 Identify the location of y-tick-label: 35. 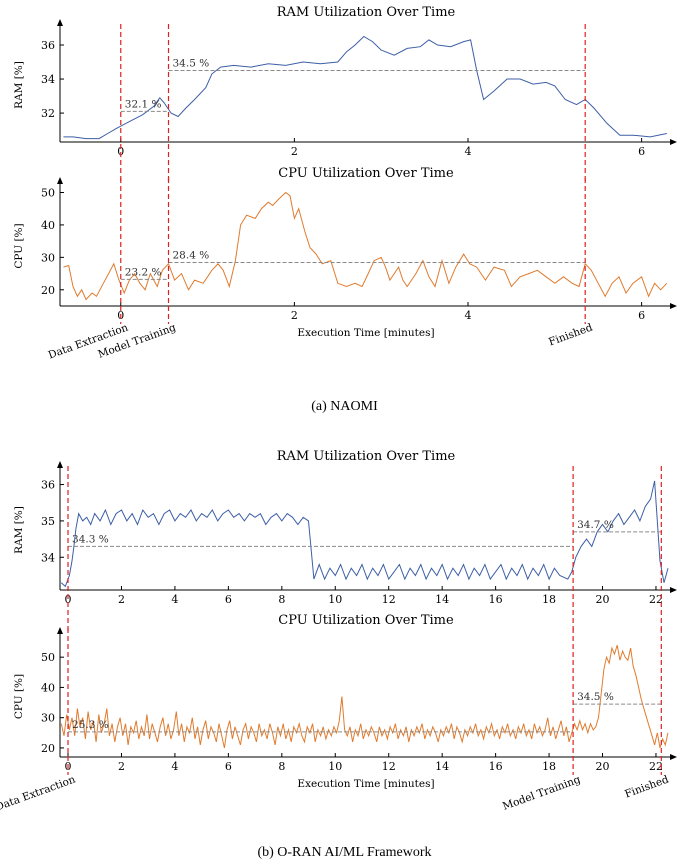
(48, 521).